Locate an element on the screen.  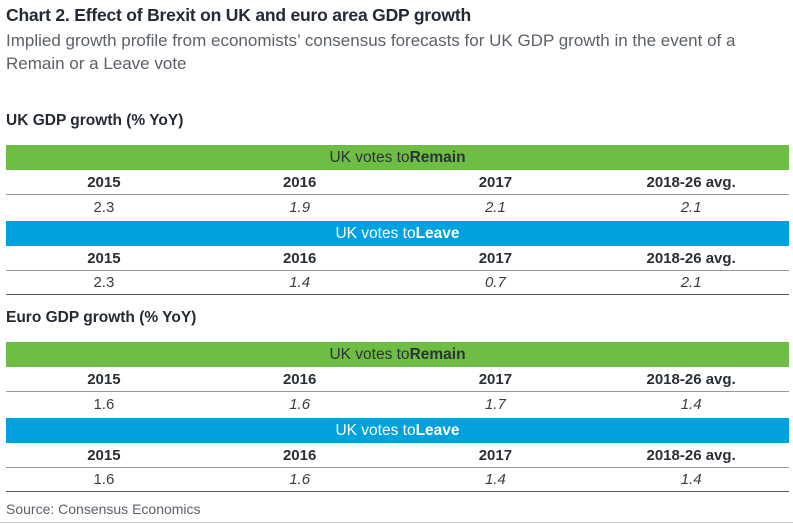
values-row: 2.3 1.9 2.1 2.1 is located at coordinates (397, 207).